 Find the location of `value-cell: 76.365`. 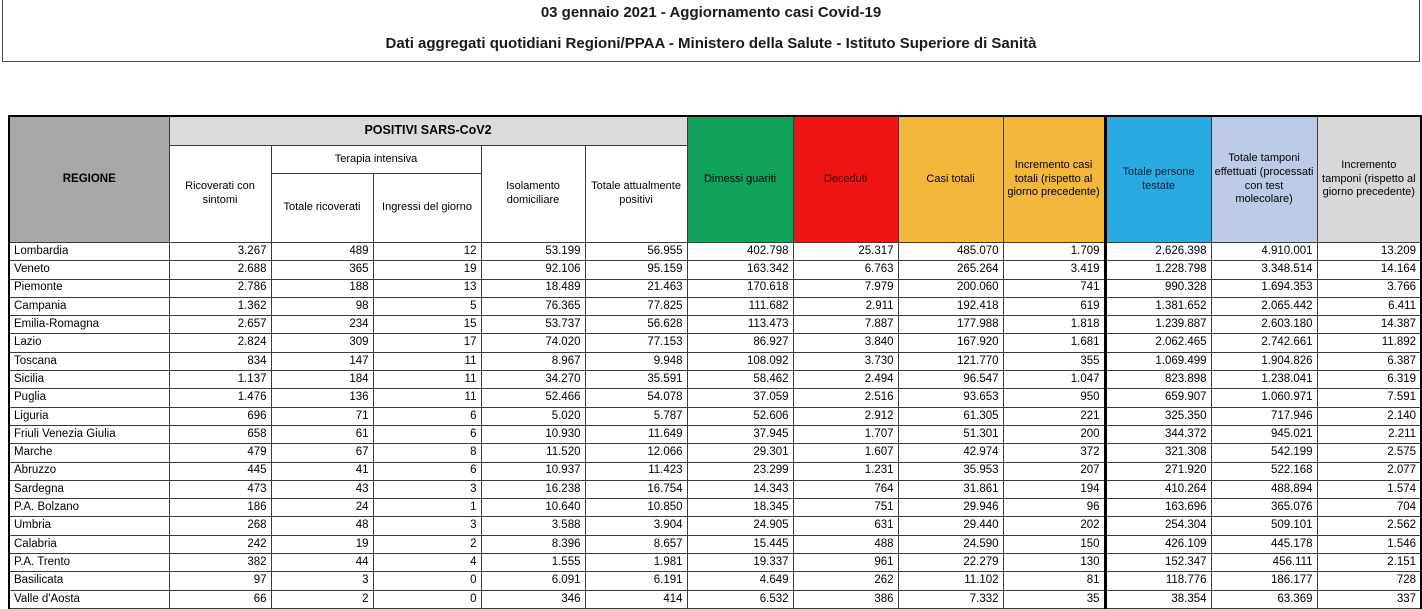

value-cell: 76.365 is located at coordinates (533, 306).